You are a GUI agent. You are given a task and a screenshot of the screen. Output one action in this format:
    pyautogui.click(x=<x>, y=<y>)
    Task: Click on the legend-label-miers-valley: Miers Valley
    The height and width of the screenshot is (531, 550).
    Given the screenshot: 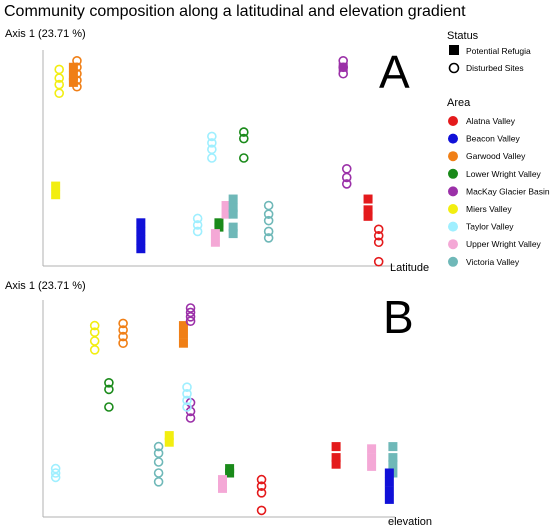 What is the action you would take?
    pyautogui.click(x=489, y=209)
    